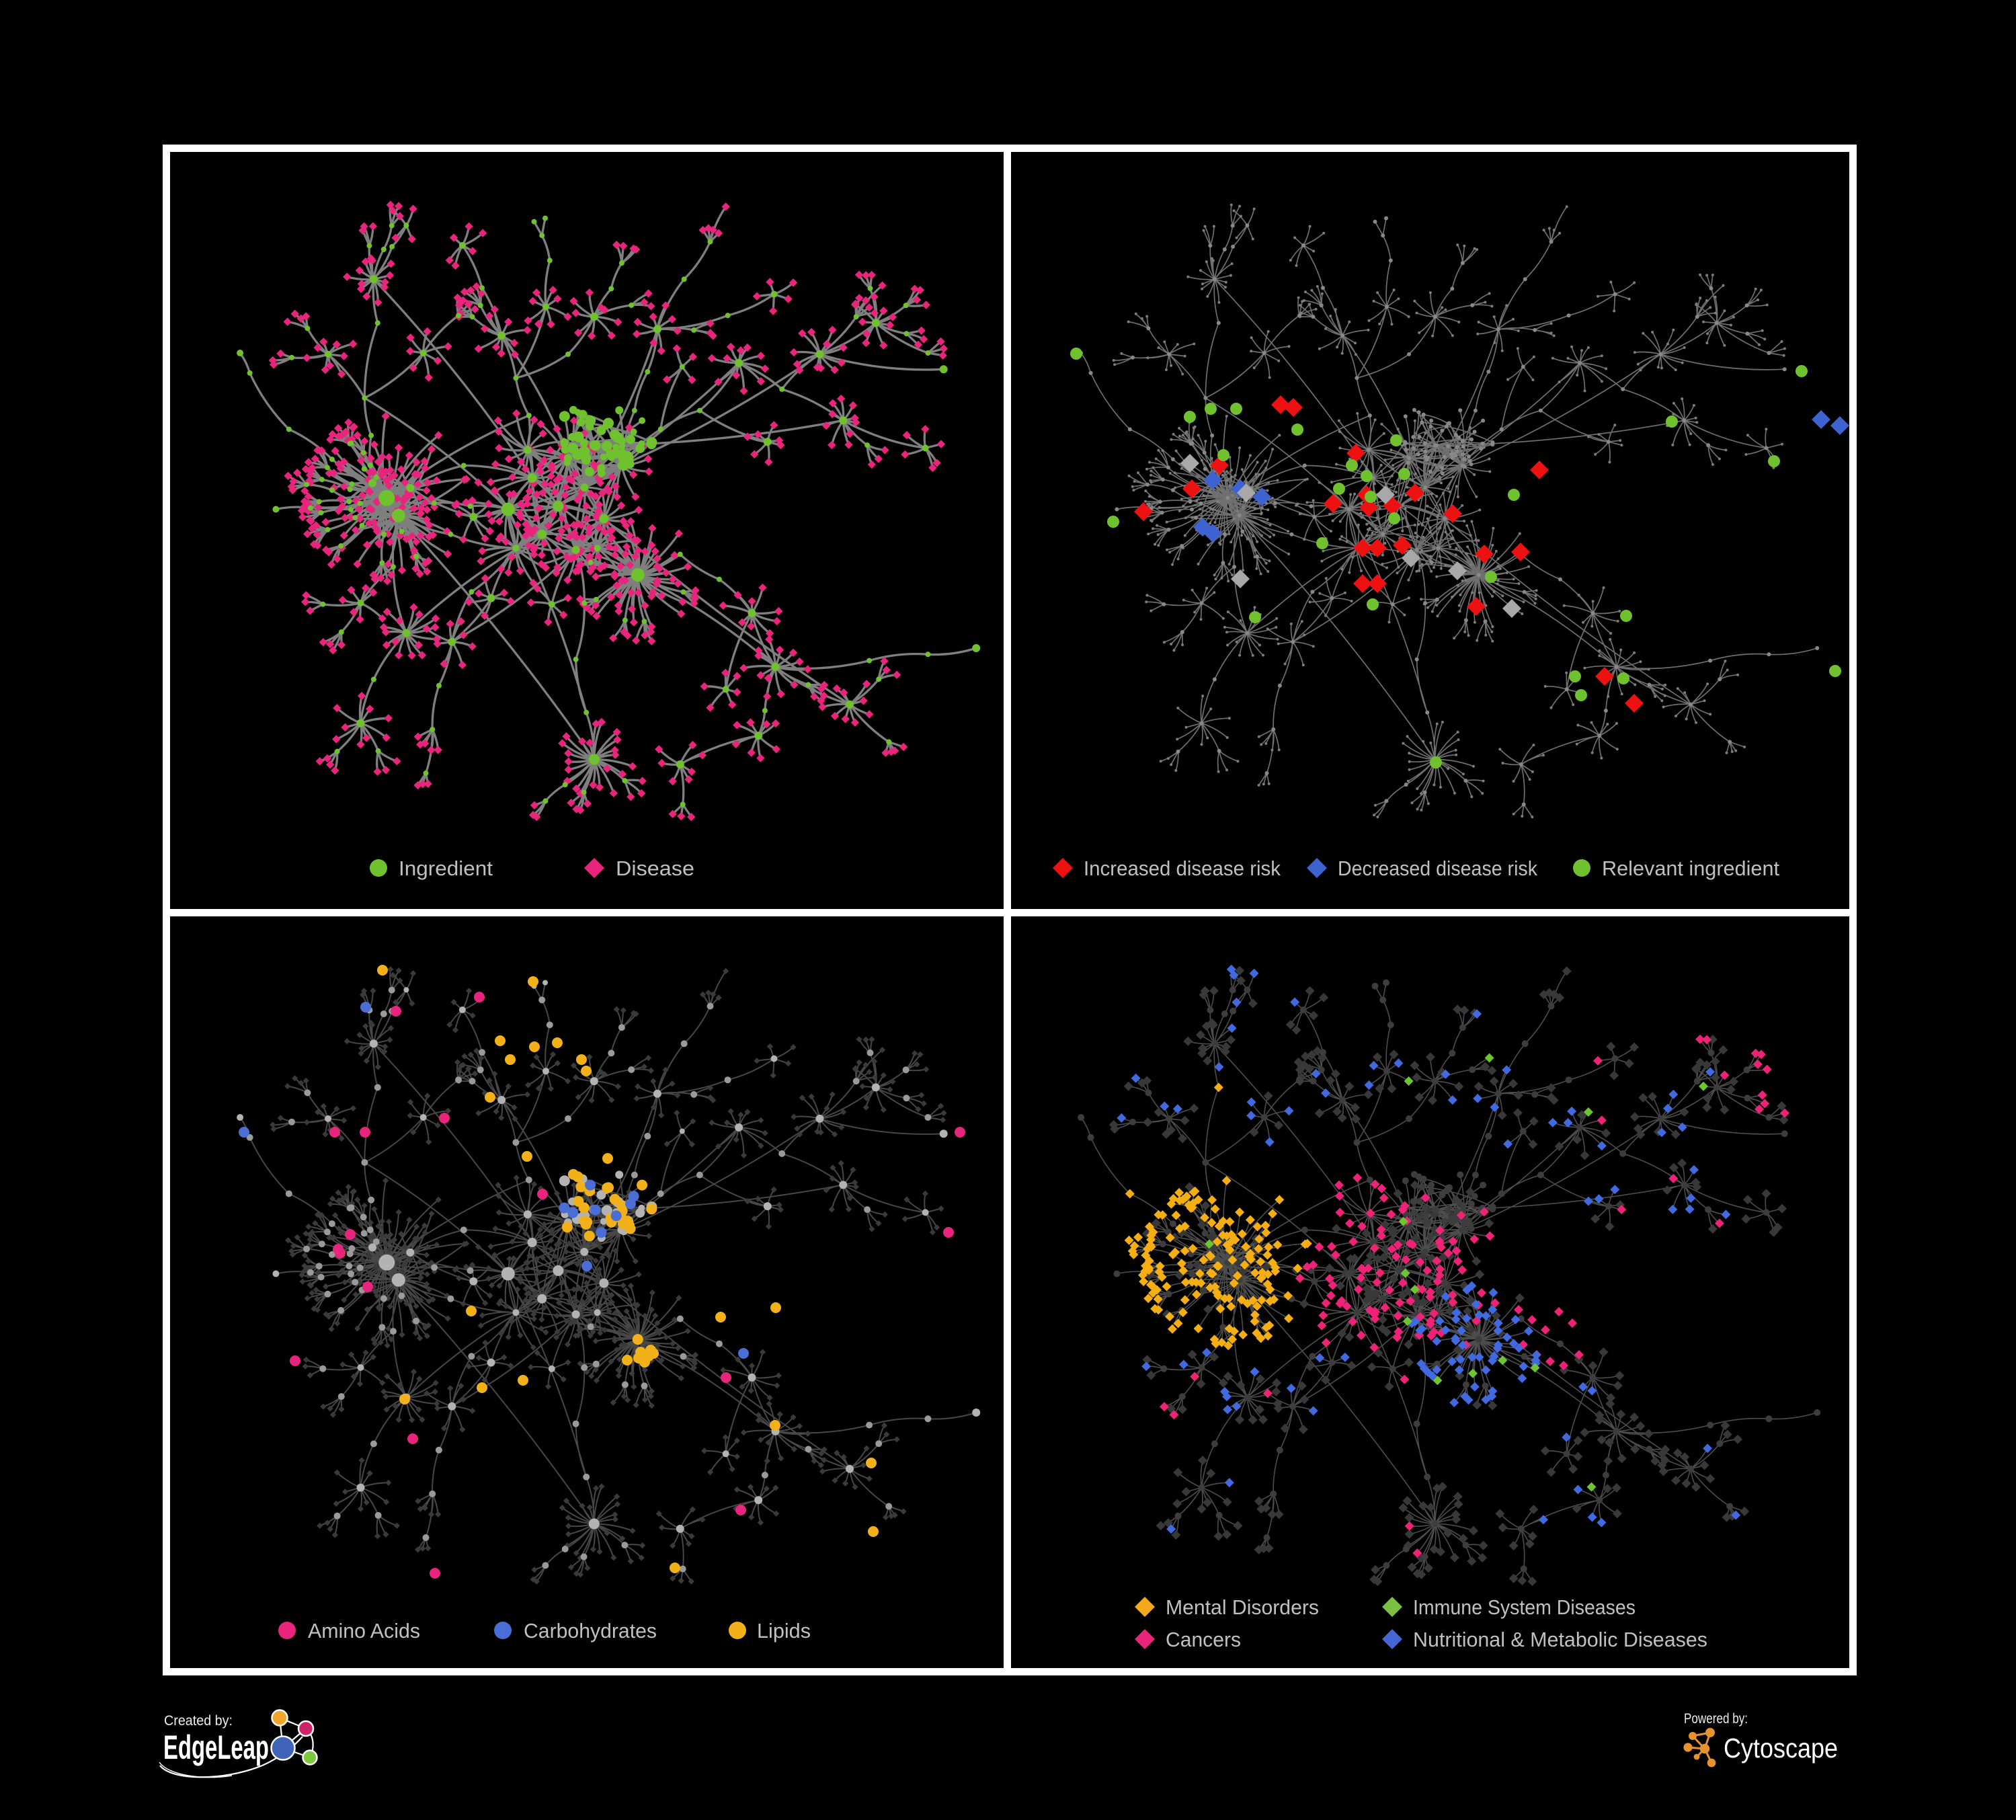 The width and height of the screenshot is (2016, 1820). Describe the element at coordinates (784, 1631) in the screenshot. I see `svg-text: Lipids` at that location.